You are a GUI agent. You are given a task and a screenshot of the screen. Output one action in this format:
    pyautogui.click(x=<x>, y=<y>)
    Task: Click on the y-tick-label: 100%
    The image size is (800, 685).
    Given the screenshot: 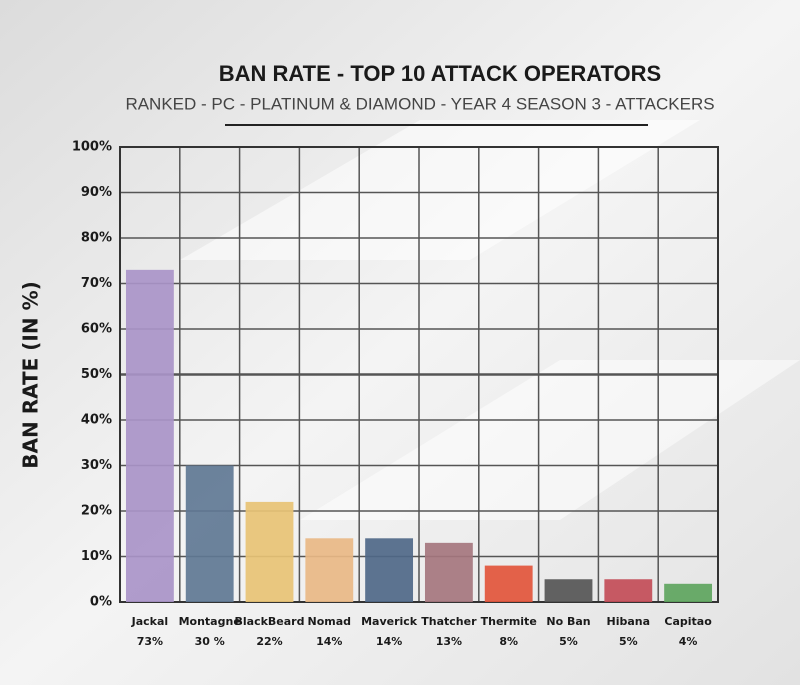 What is the action you would take?
    pyautogui.click(x=92, y=147)
    